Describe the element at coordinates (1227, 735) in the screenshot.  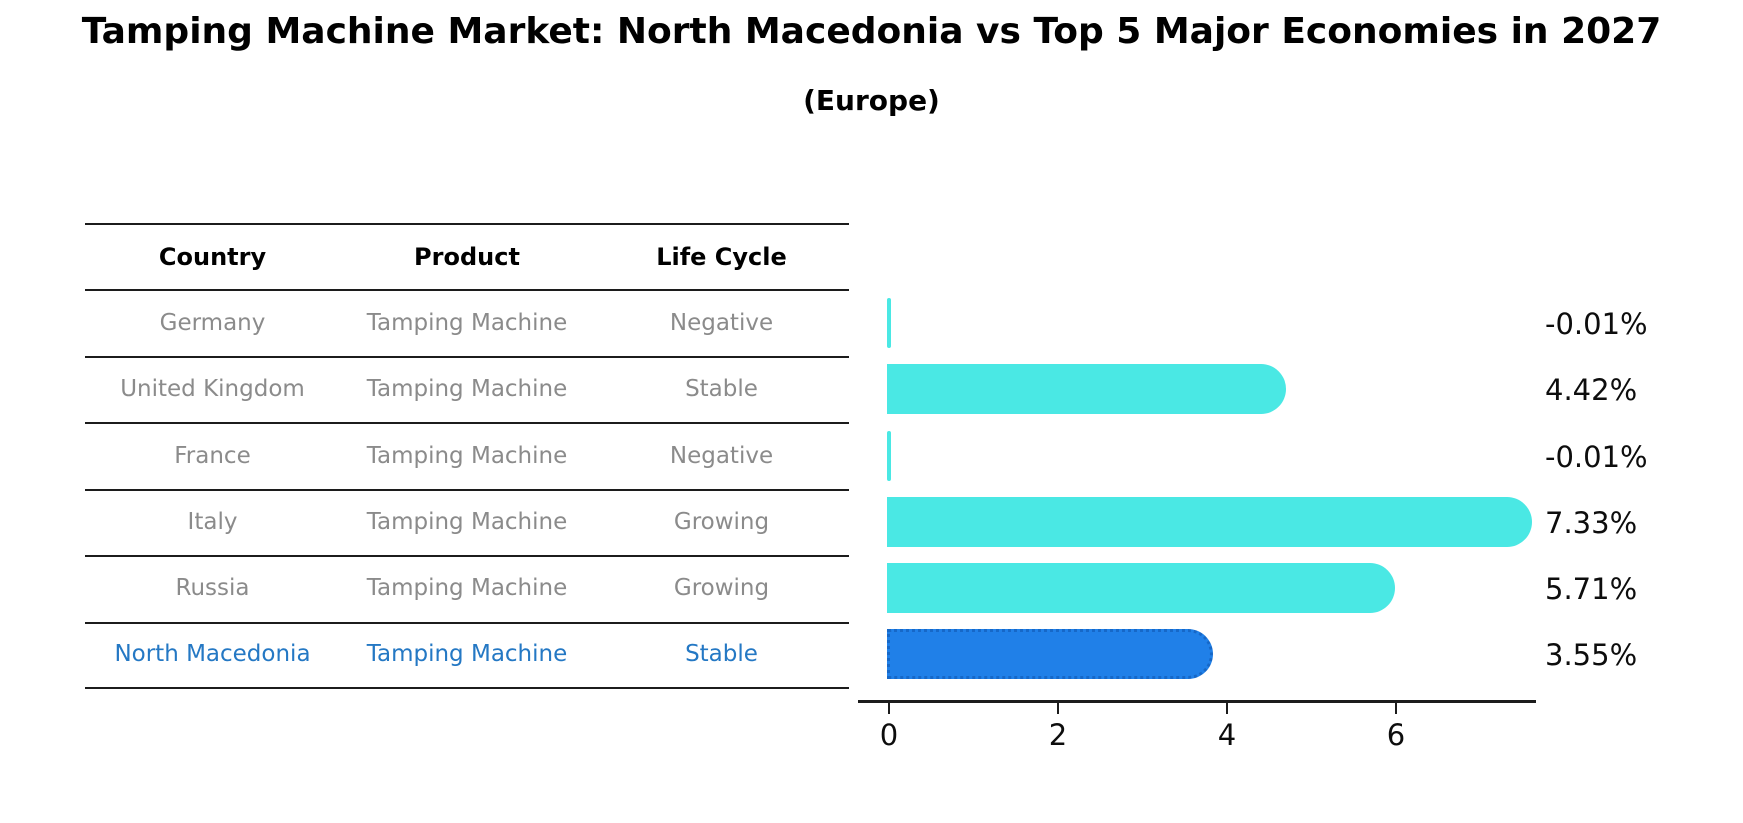
I see `x-tick-label: 4` at that location.